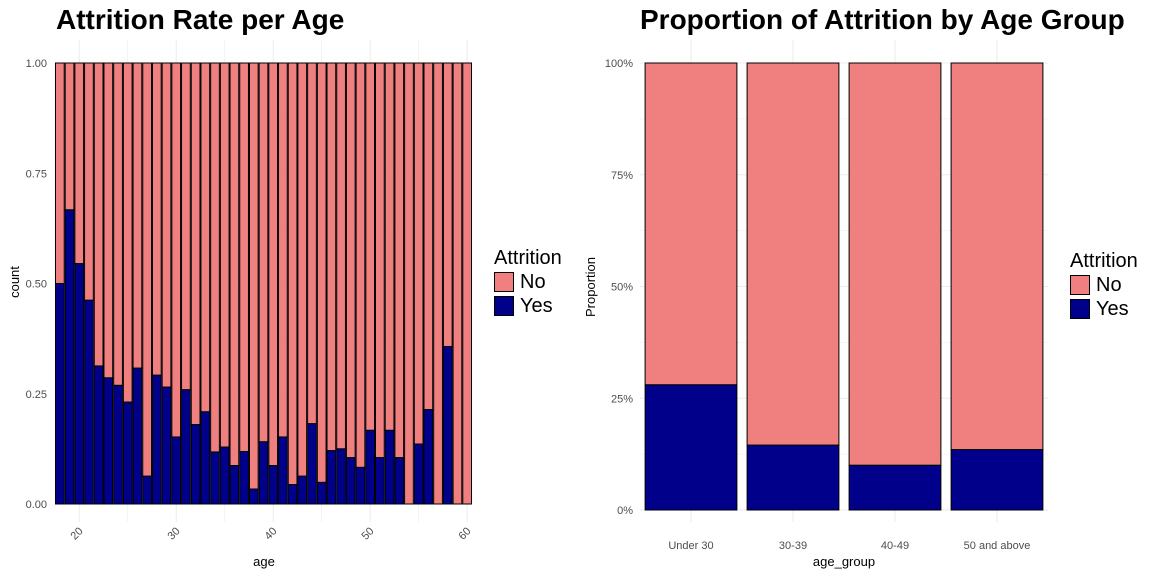 The width and height of the screenshot is (1152, 576). What do you see at coordinates (895, 546) in the screenshot?
I see `x-tick-label: 40-49` at bounding box center [895, 546].